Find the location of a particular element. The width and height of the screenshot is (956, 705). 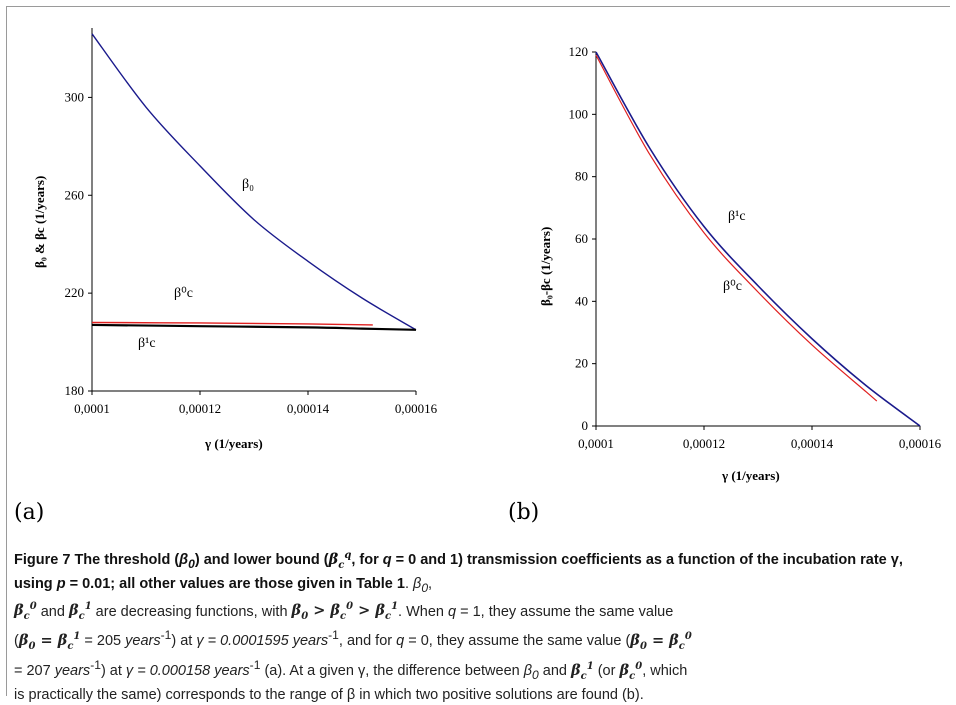

y-tick-label: 20 is located at coordinates (581, 363).